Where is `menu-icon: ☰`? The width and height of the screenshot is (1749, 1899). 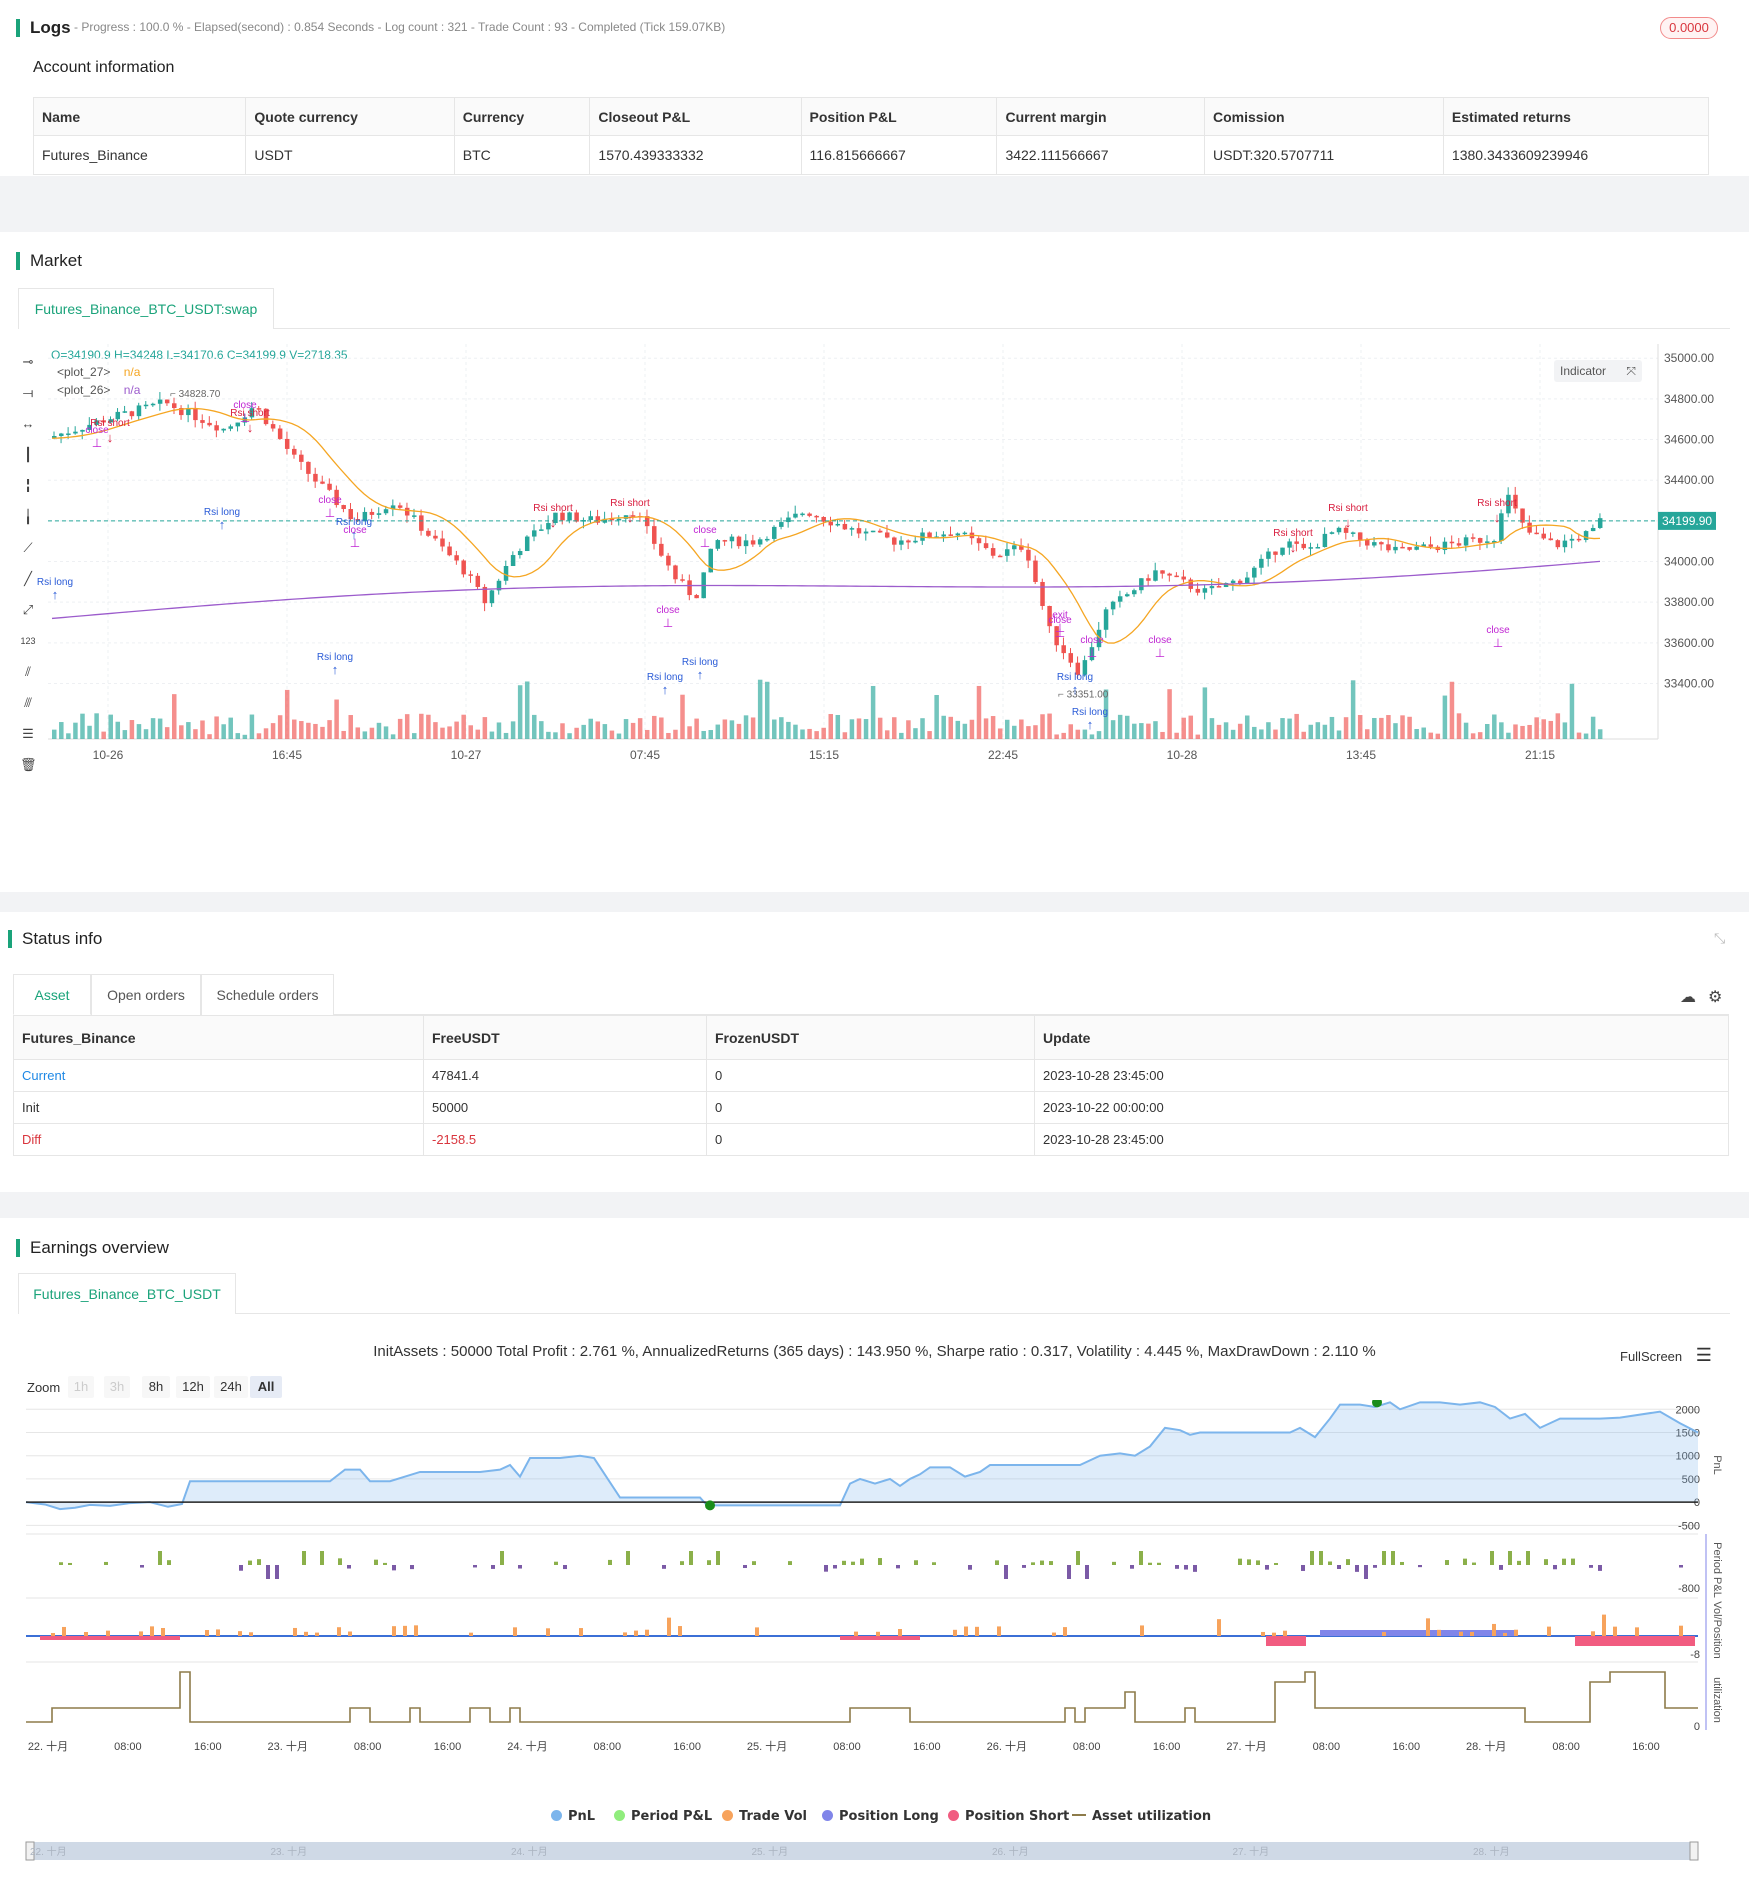
menu-icon: ☰ is located at coordinates (1703, 1355).